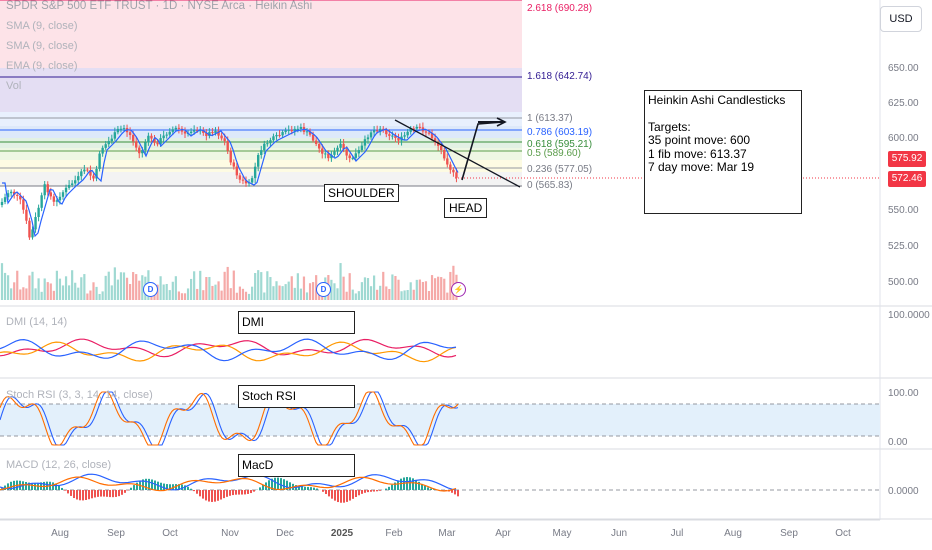  I want to click on split-marker: ⚡, so click(458, 289).